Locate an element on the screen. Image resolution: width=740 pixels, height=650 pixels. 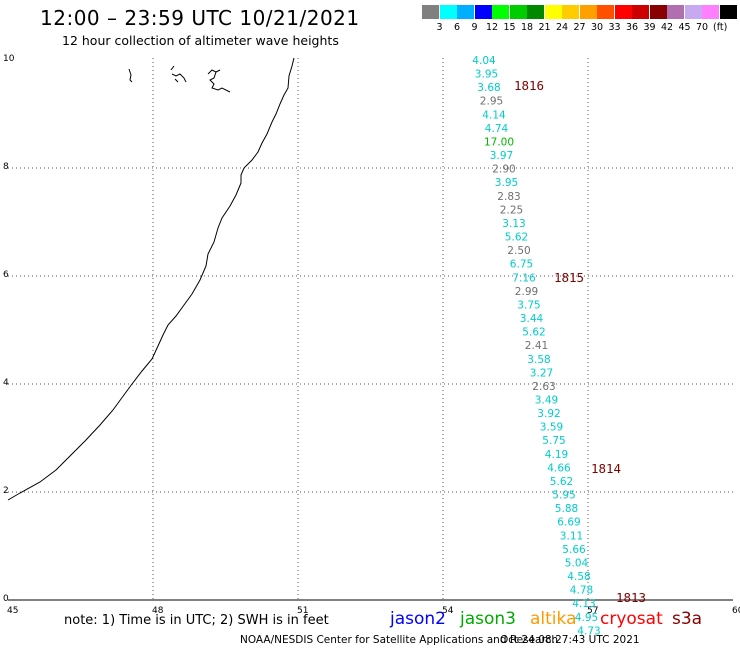
wave-height-label: 3.13 is located at coordinates (513, 224).